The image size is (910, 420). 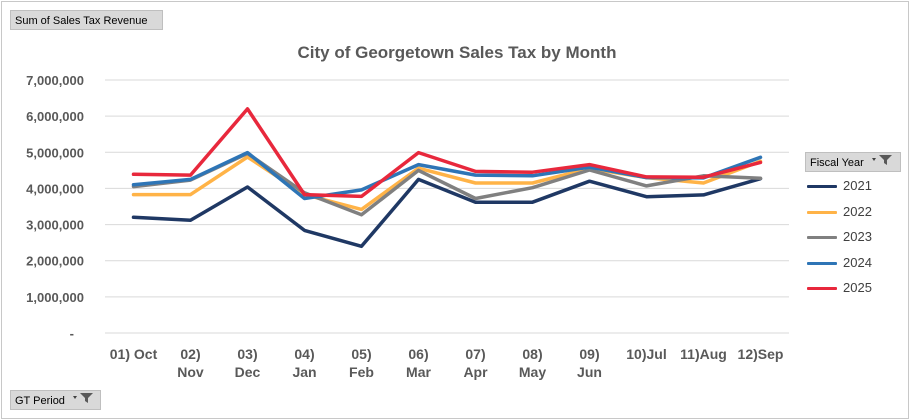 I want to click on x-tick-label: 08) May, so click(x=532, y=363).